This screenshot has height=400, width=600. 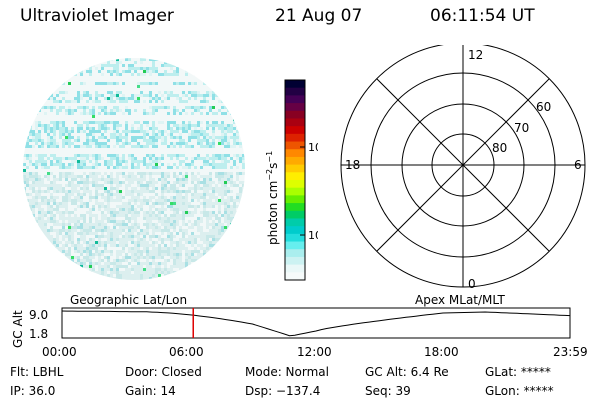 I want to click on uv-bright-pixel, so click(x=69, y=83).